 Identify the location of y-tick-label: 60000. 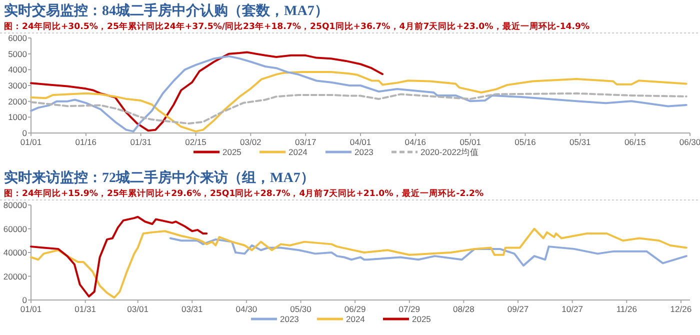
(15, 229).